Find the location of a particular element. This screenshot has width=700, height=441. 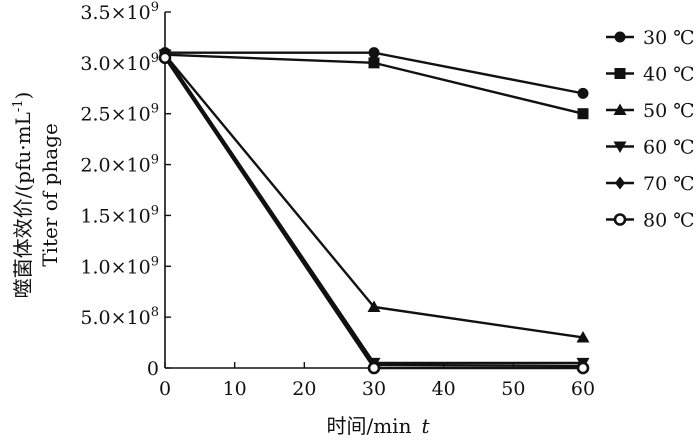

y-tick-mantissa: 3.5×10 is located at coordinates (115, 13).